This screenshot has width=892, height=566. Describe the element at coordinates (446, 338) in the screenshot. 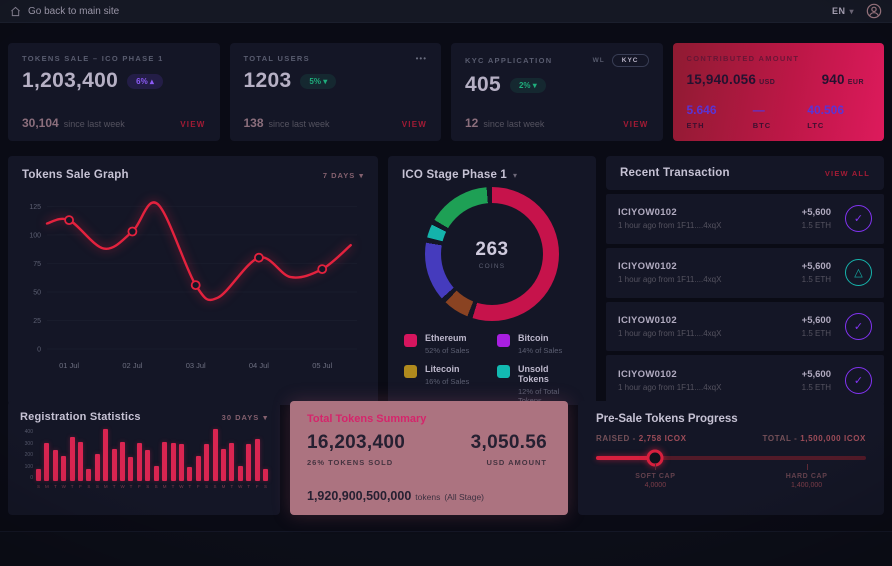

I see `legend-name: Ethereum` at that location.